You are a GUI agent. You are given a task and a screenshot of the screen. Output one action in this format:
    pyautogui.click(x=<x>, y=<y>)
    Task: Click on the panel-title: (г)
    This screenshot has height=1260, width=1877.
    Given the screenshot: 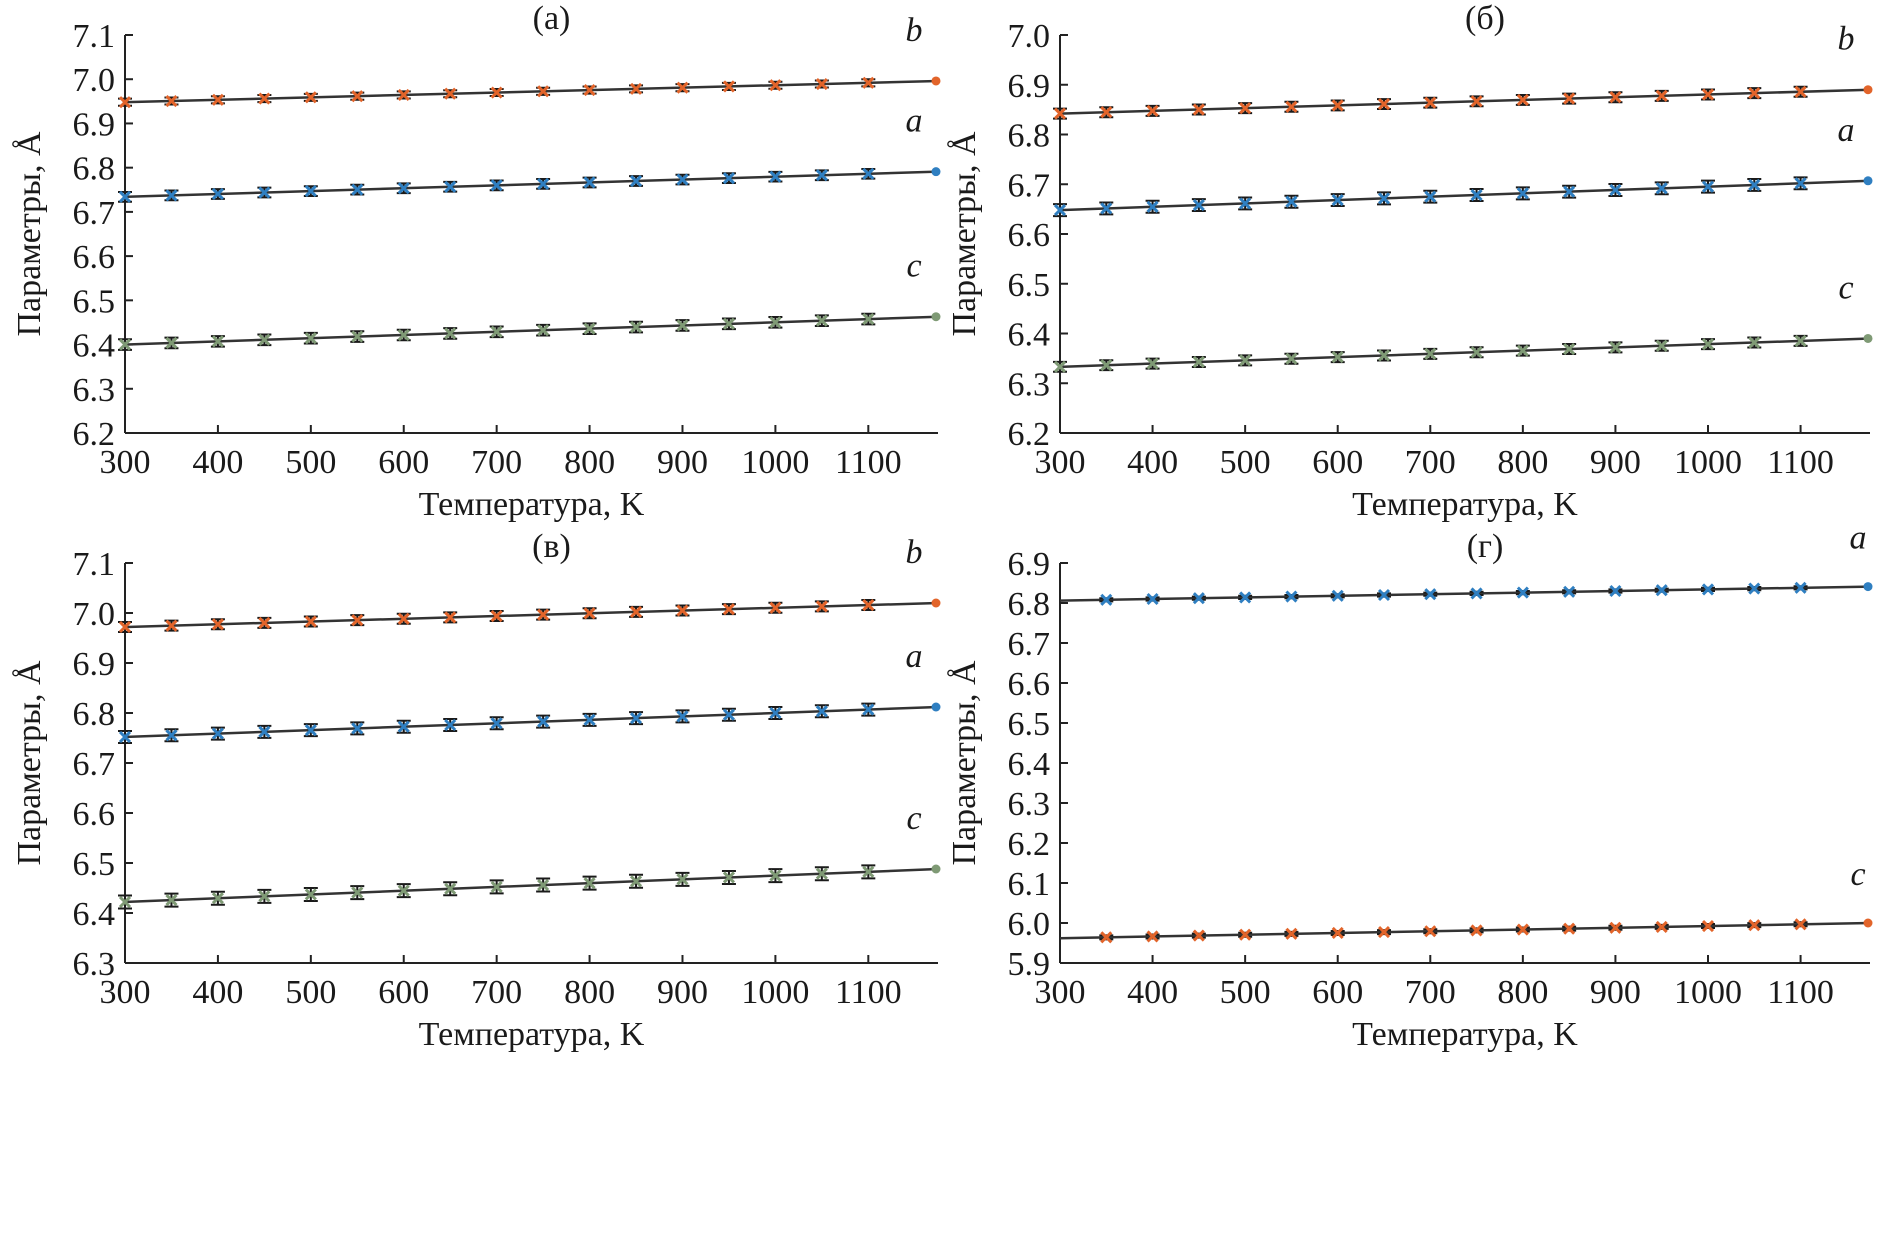 What is the action you would take?
    pyautogui.click(x=1485, y=546)
    